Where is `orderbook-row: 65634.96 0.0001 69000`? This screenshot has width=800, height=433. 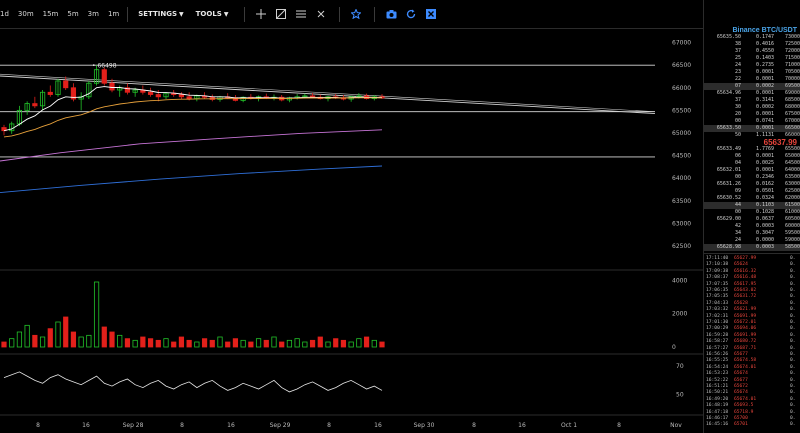 orderbook-row: 65634.96 0.0001 69000 is located at coordinates (752, 93).